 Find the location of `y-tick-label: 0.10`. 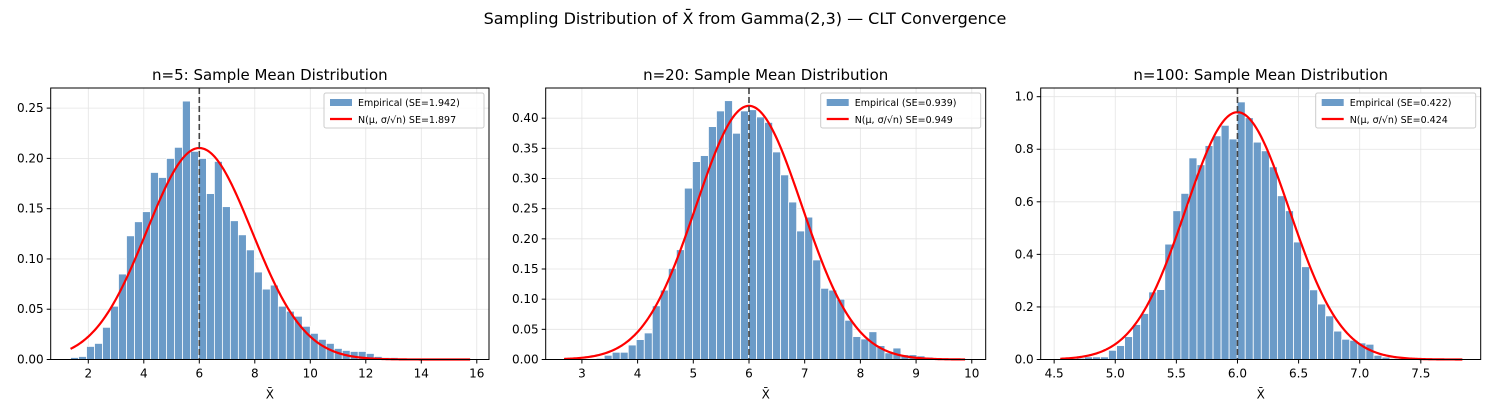

y-tick-label: 0.10 is located at coordinates (30, 259).